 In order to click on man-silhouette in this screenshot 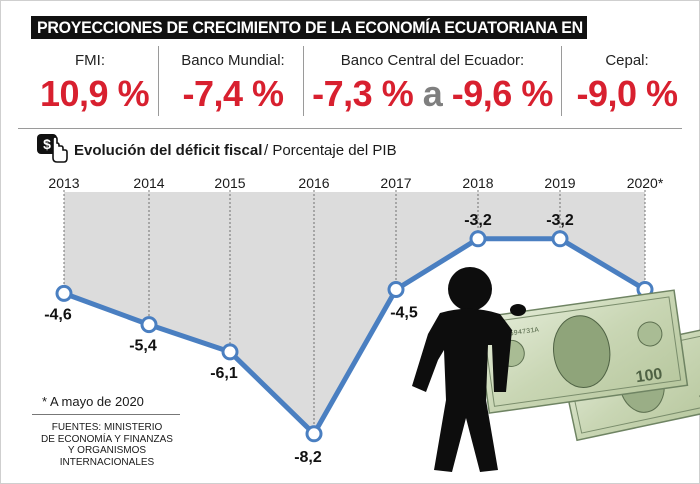, I will do `click(469, 369)`.